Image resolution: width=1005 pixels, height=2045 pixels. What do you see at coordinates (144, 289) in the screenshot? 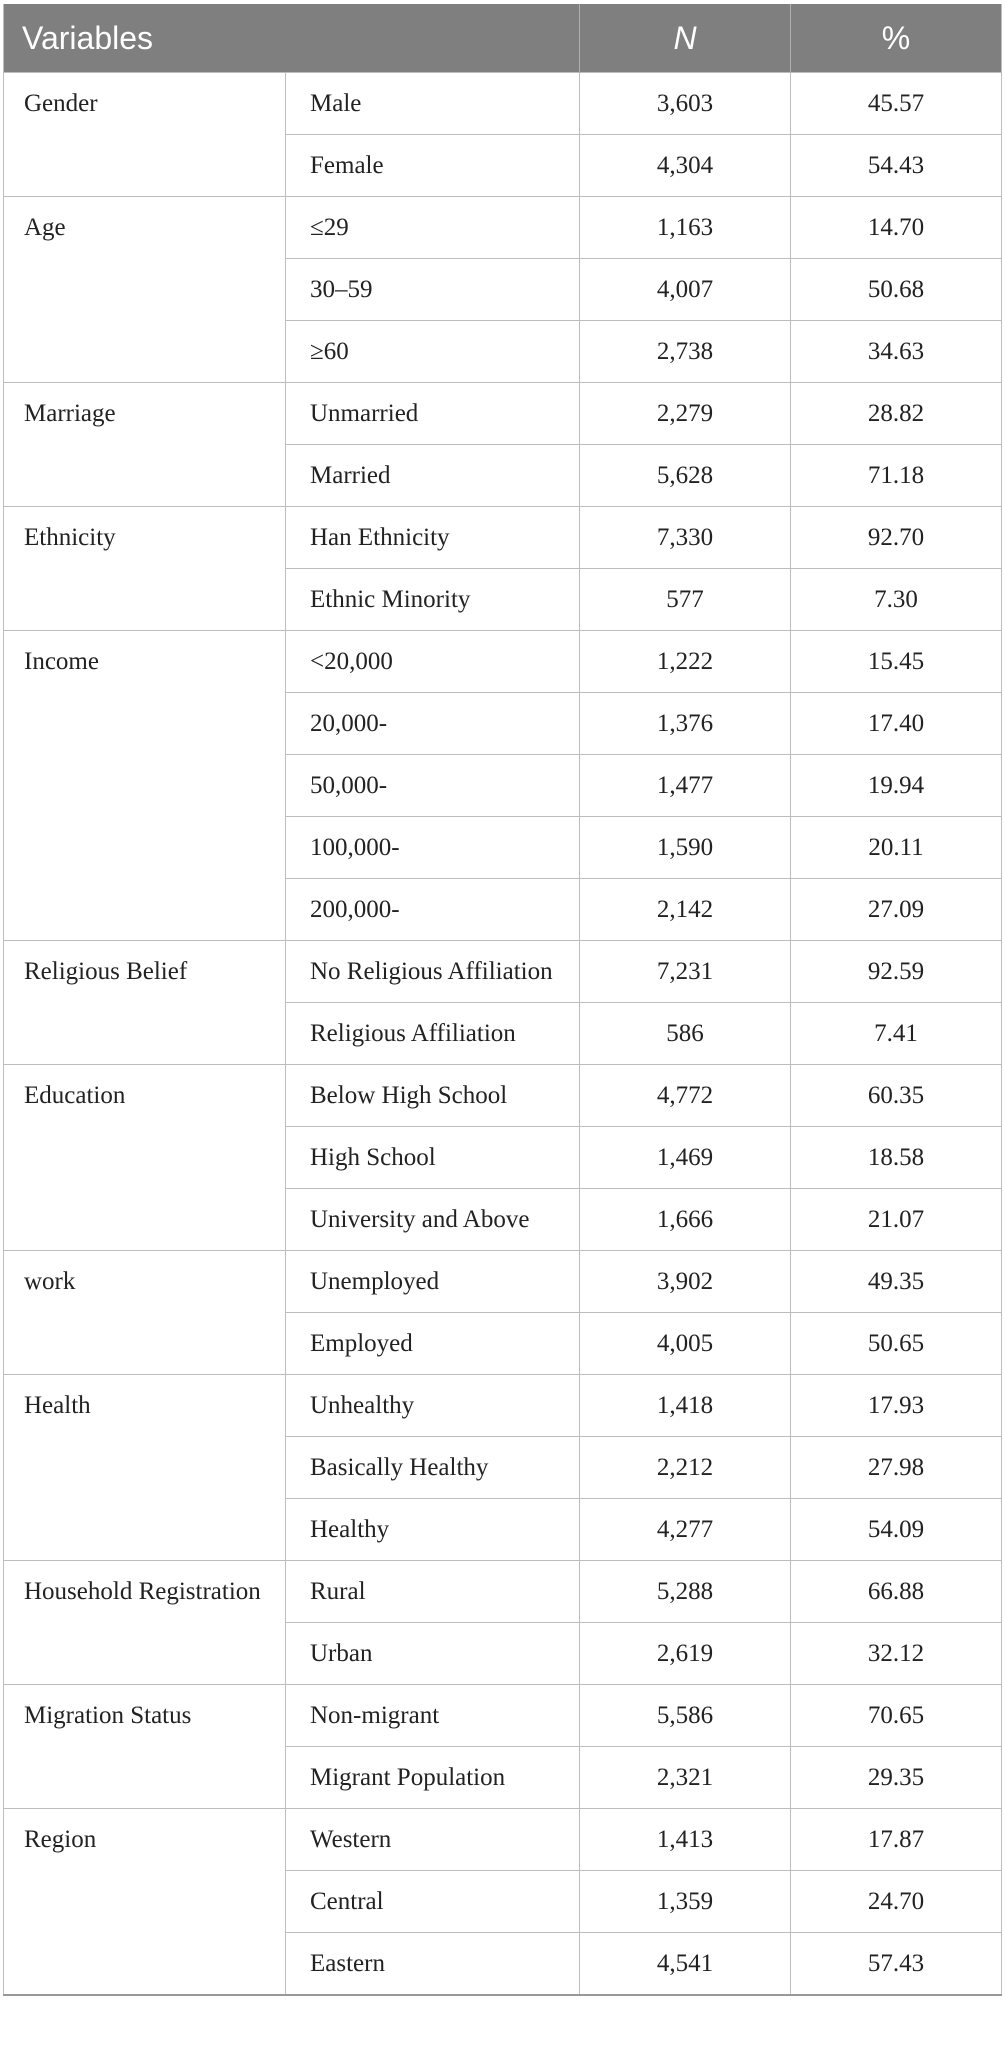
I see `variable-cell: Age` at bounding box center [144, 289].